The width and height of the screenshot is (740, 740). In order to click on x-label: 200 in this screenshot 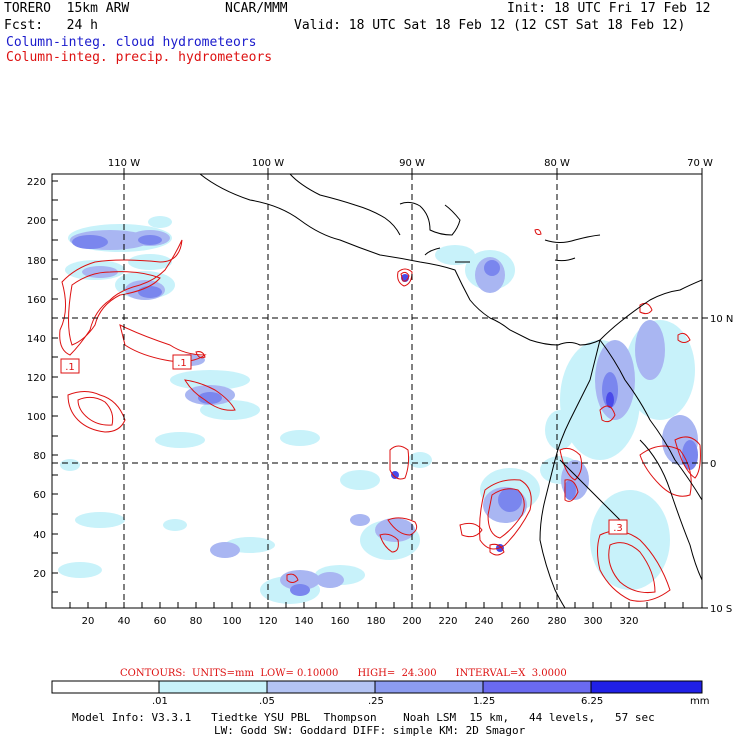, I will do `click(411, 621)`.